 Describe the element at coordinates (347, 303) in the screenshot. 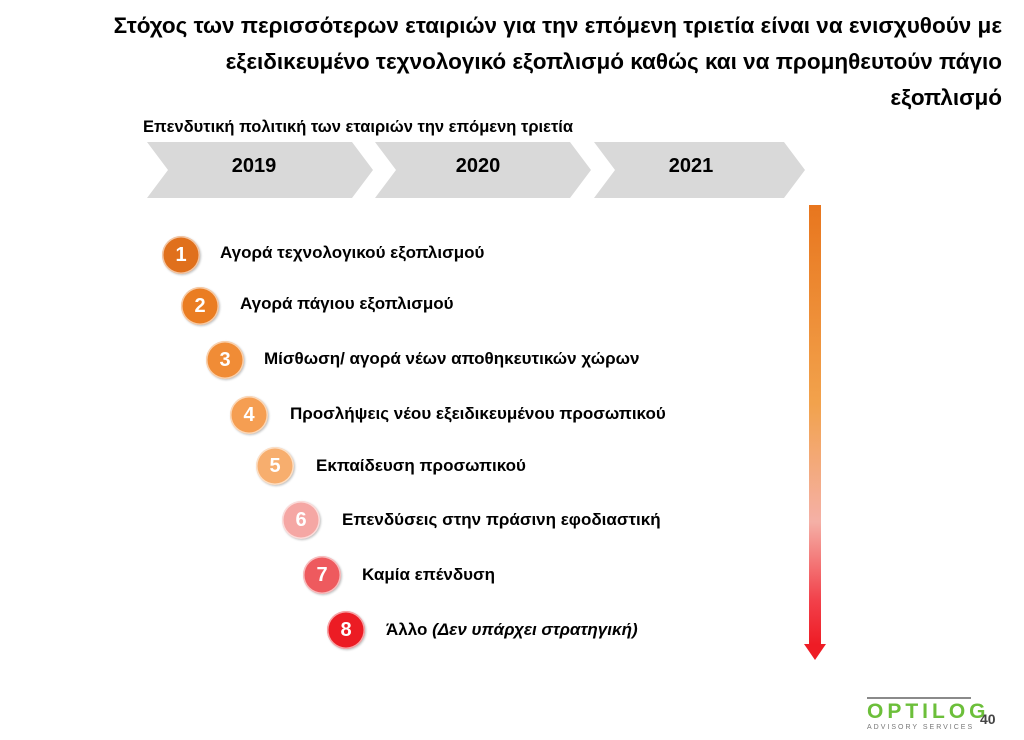

I see `item-label-2: Αγορά πάγιου εξοπλισμού` at that location.